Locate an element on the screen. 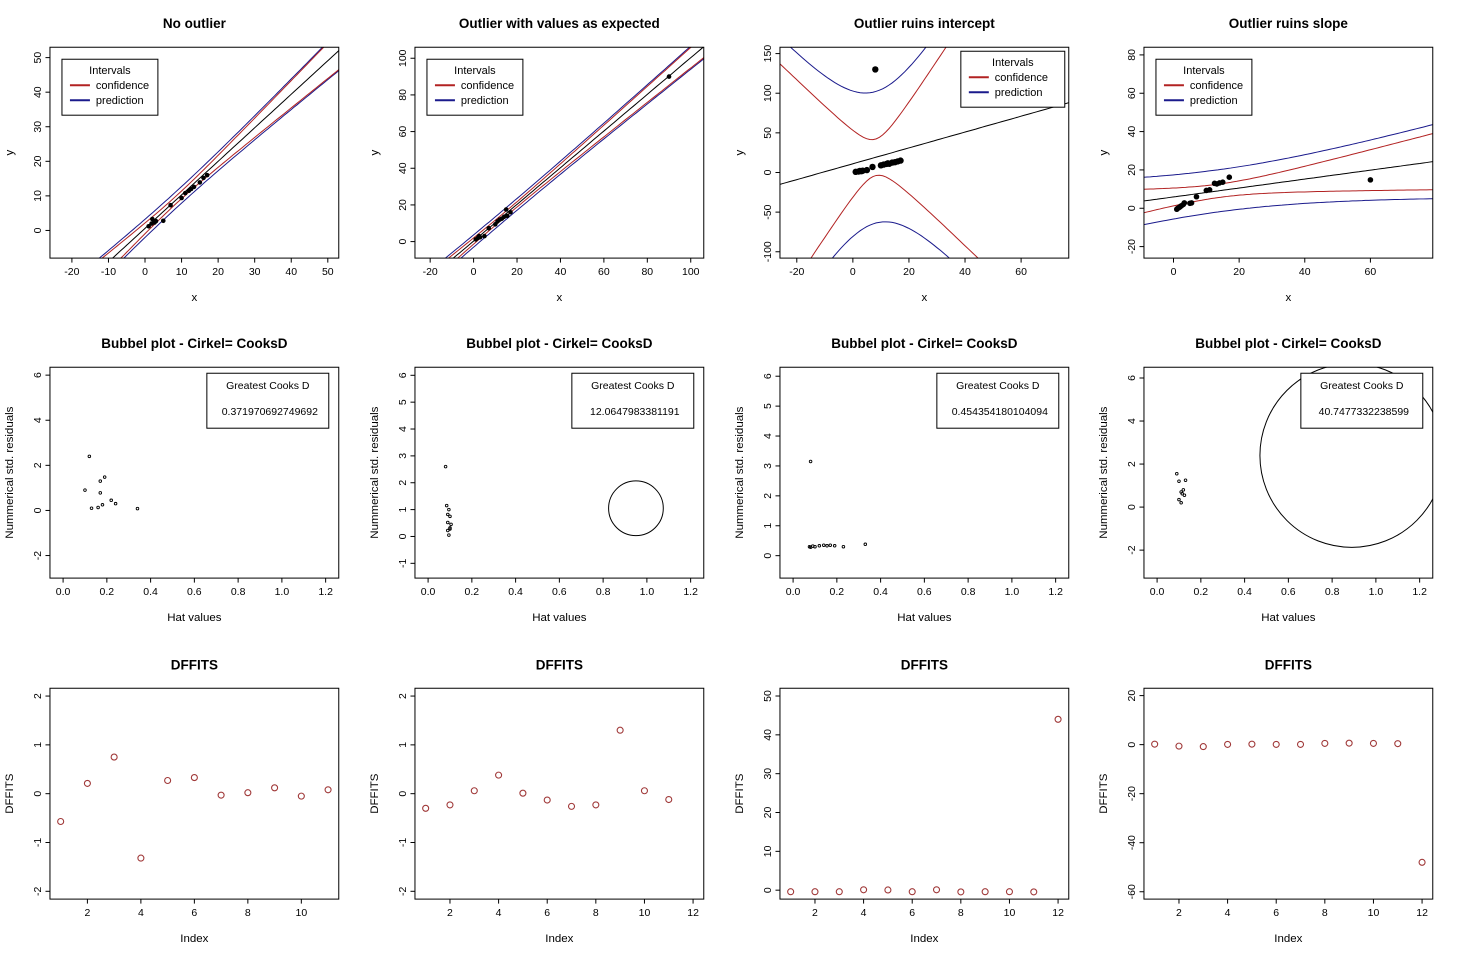  y-tick-label: 60 is located at coordinates (403, 132).